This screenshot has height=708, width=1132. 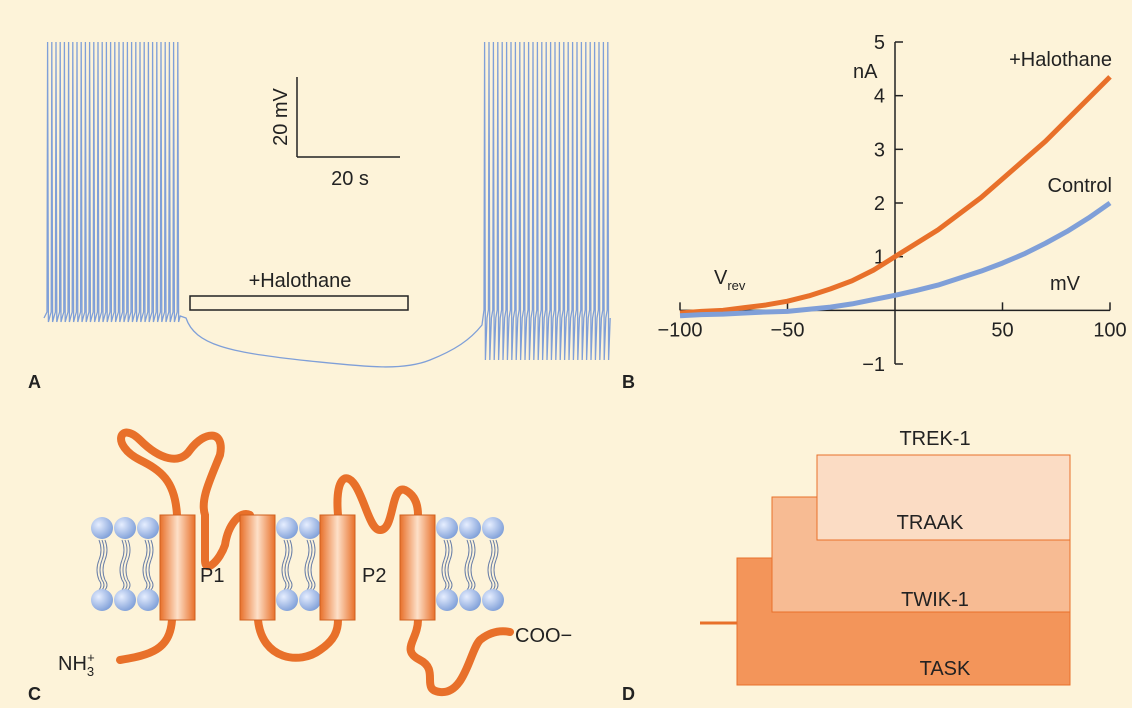 I want to click on x-tick-label: 50, so click(x=1002, y=330).